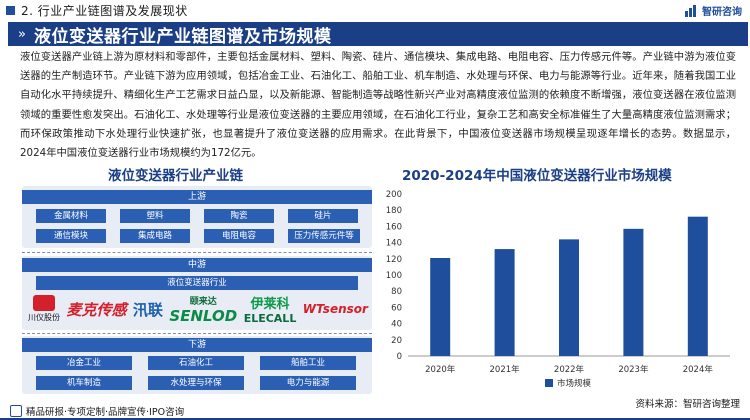  Describe the element at coordinates (197, 265) in the screenshot. I see `midstream-label: 中游` at that location.